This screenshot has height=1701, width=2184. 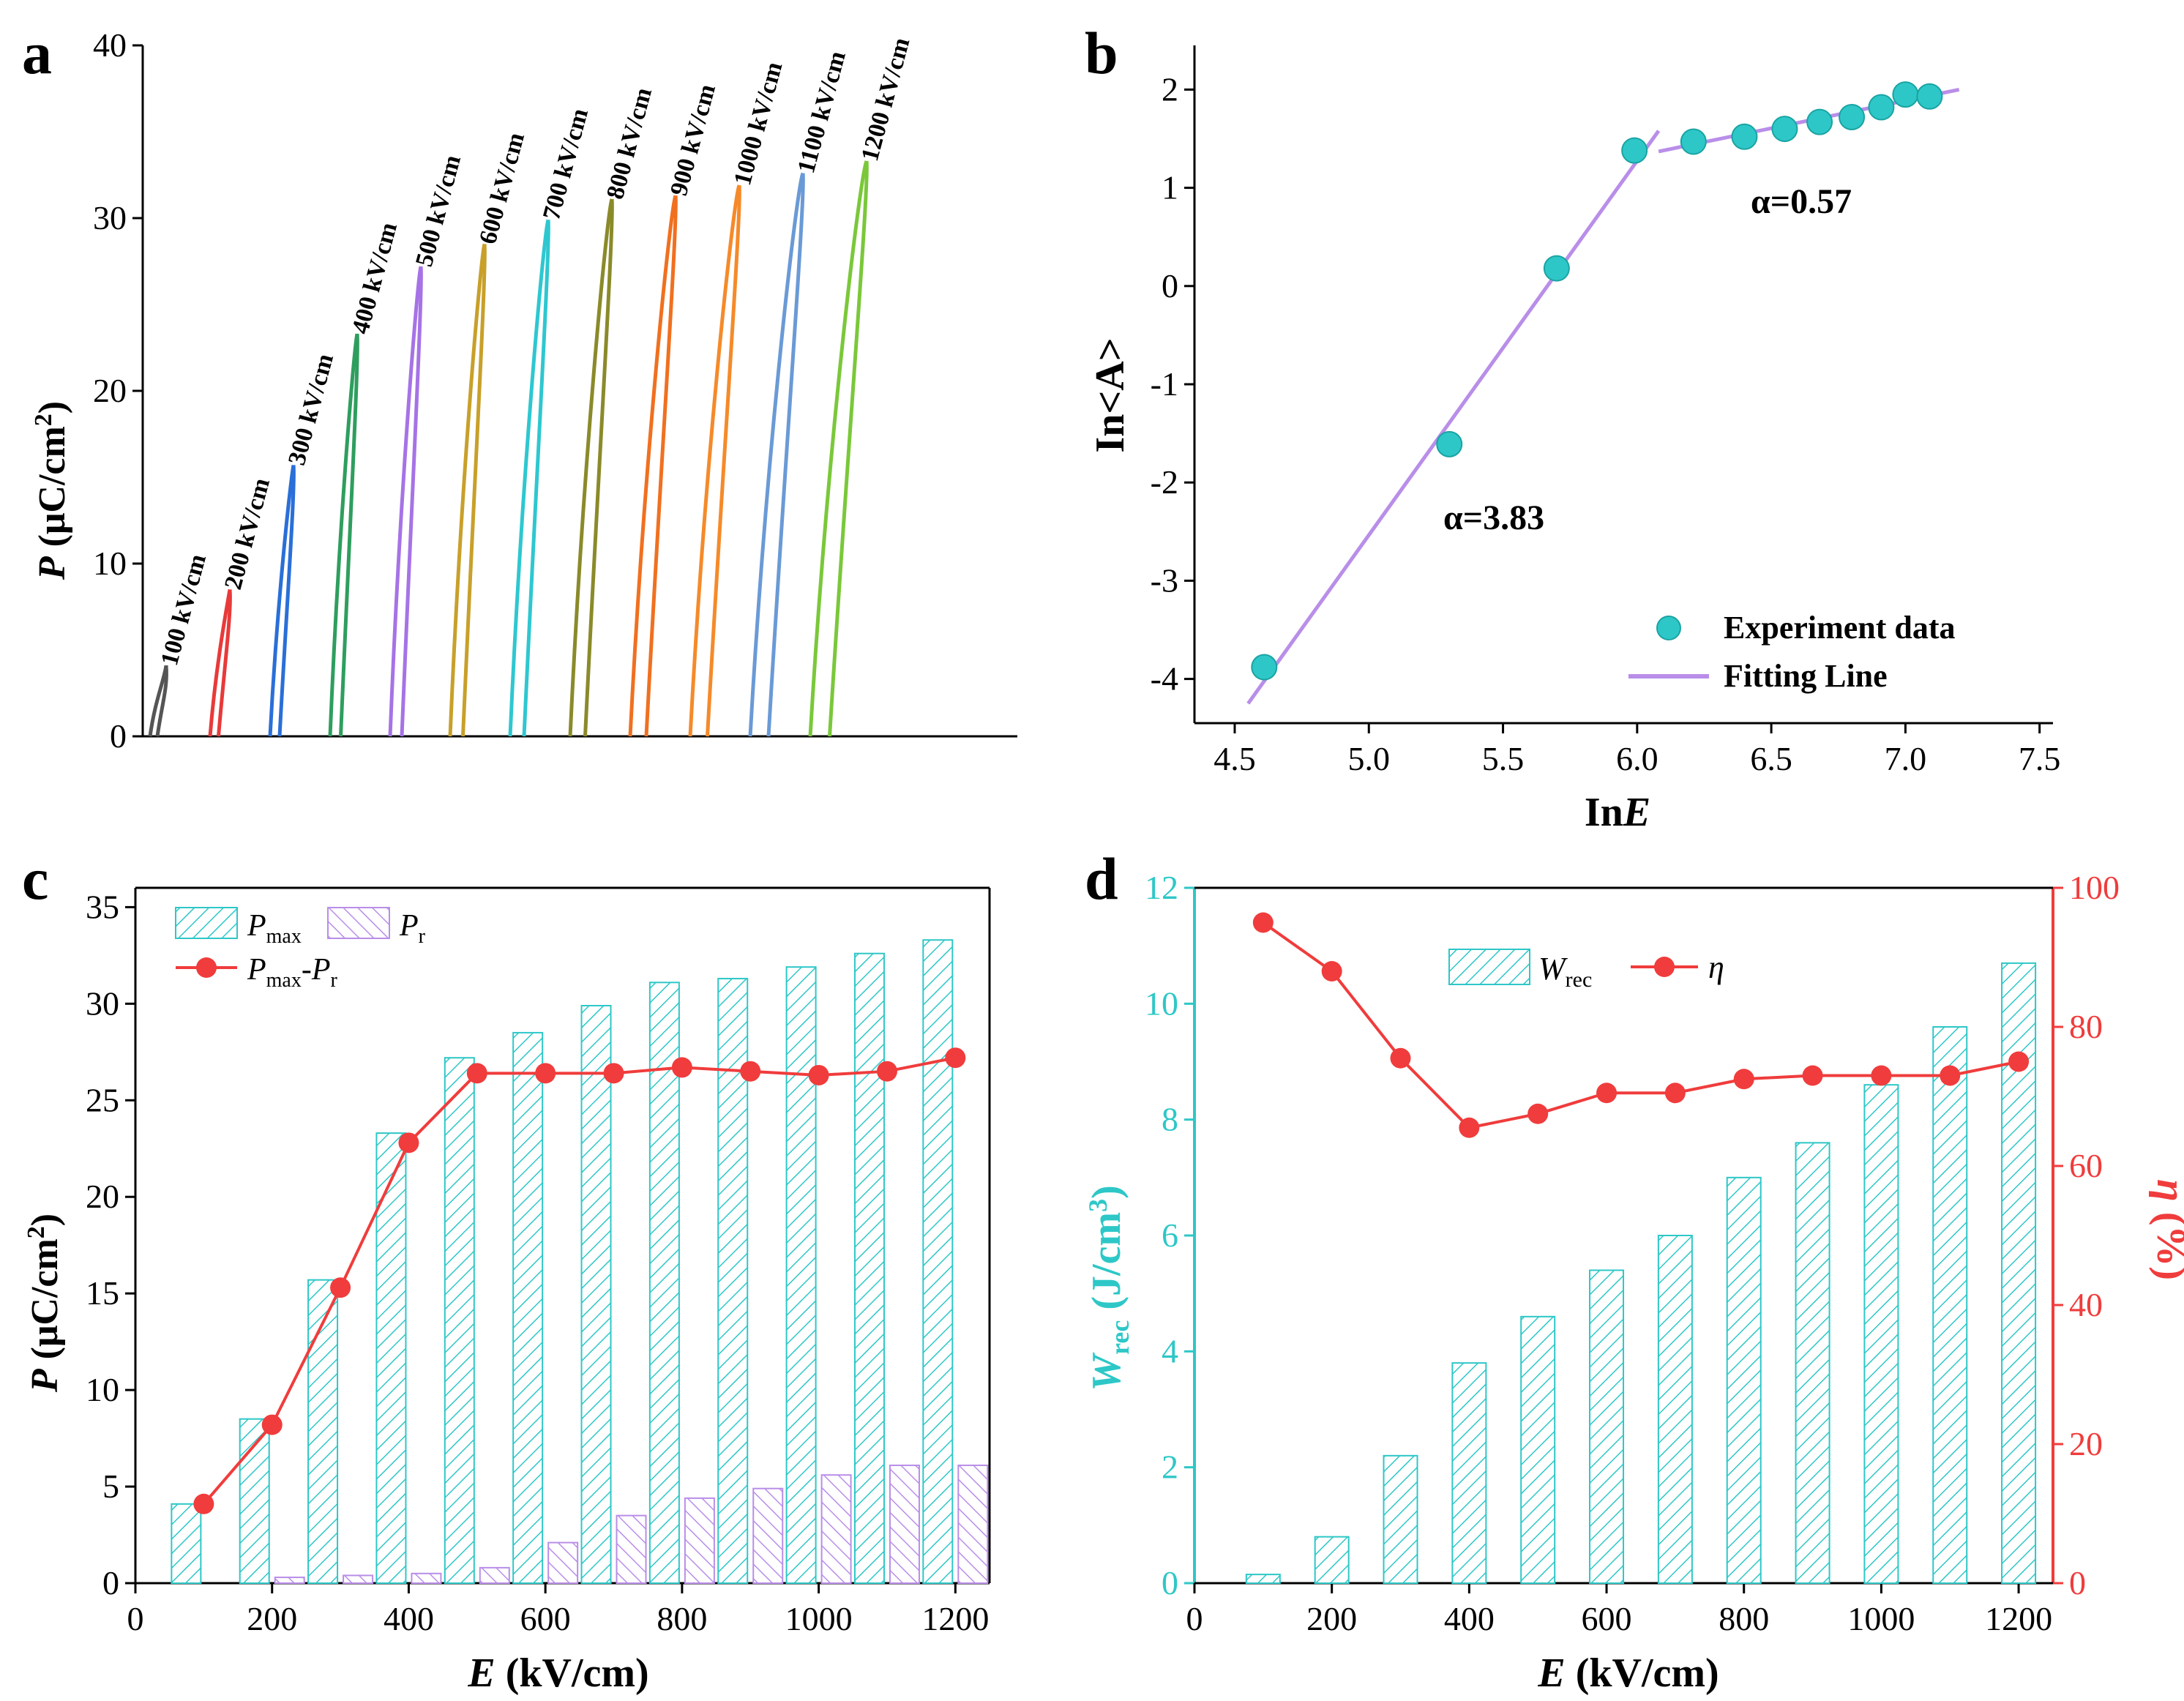 What do you see at coordinates (661, 466) in the screenshot?
I see `loop-curve-lower-900-kv-cm` at bounding box center [661, 466].